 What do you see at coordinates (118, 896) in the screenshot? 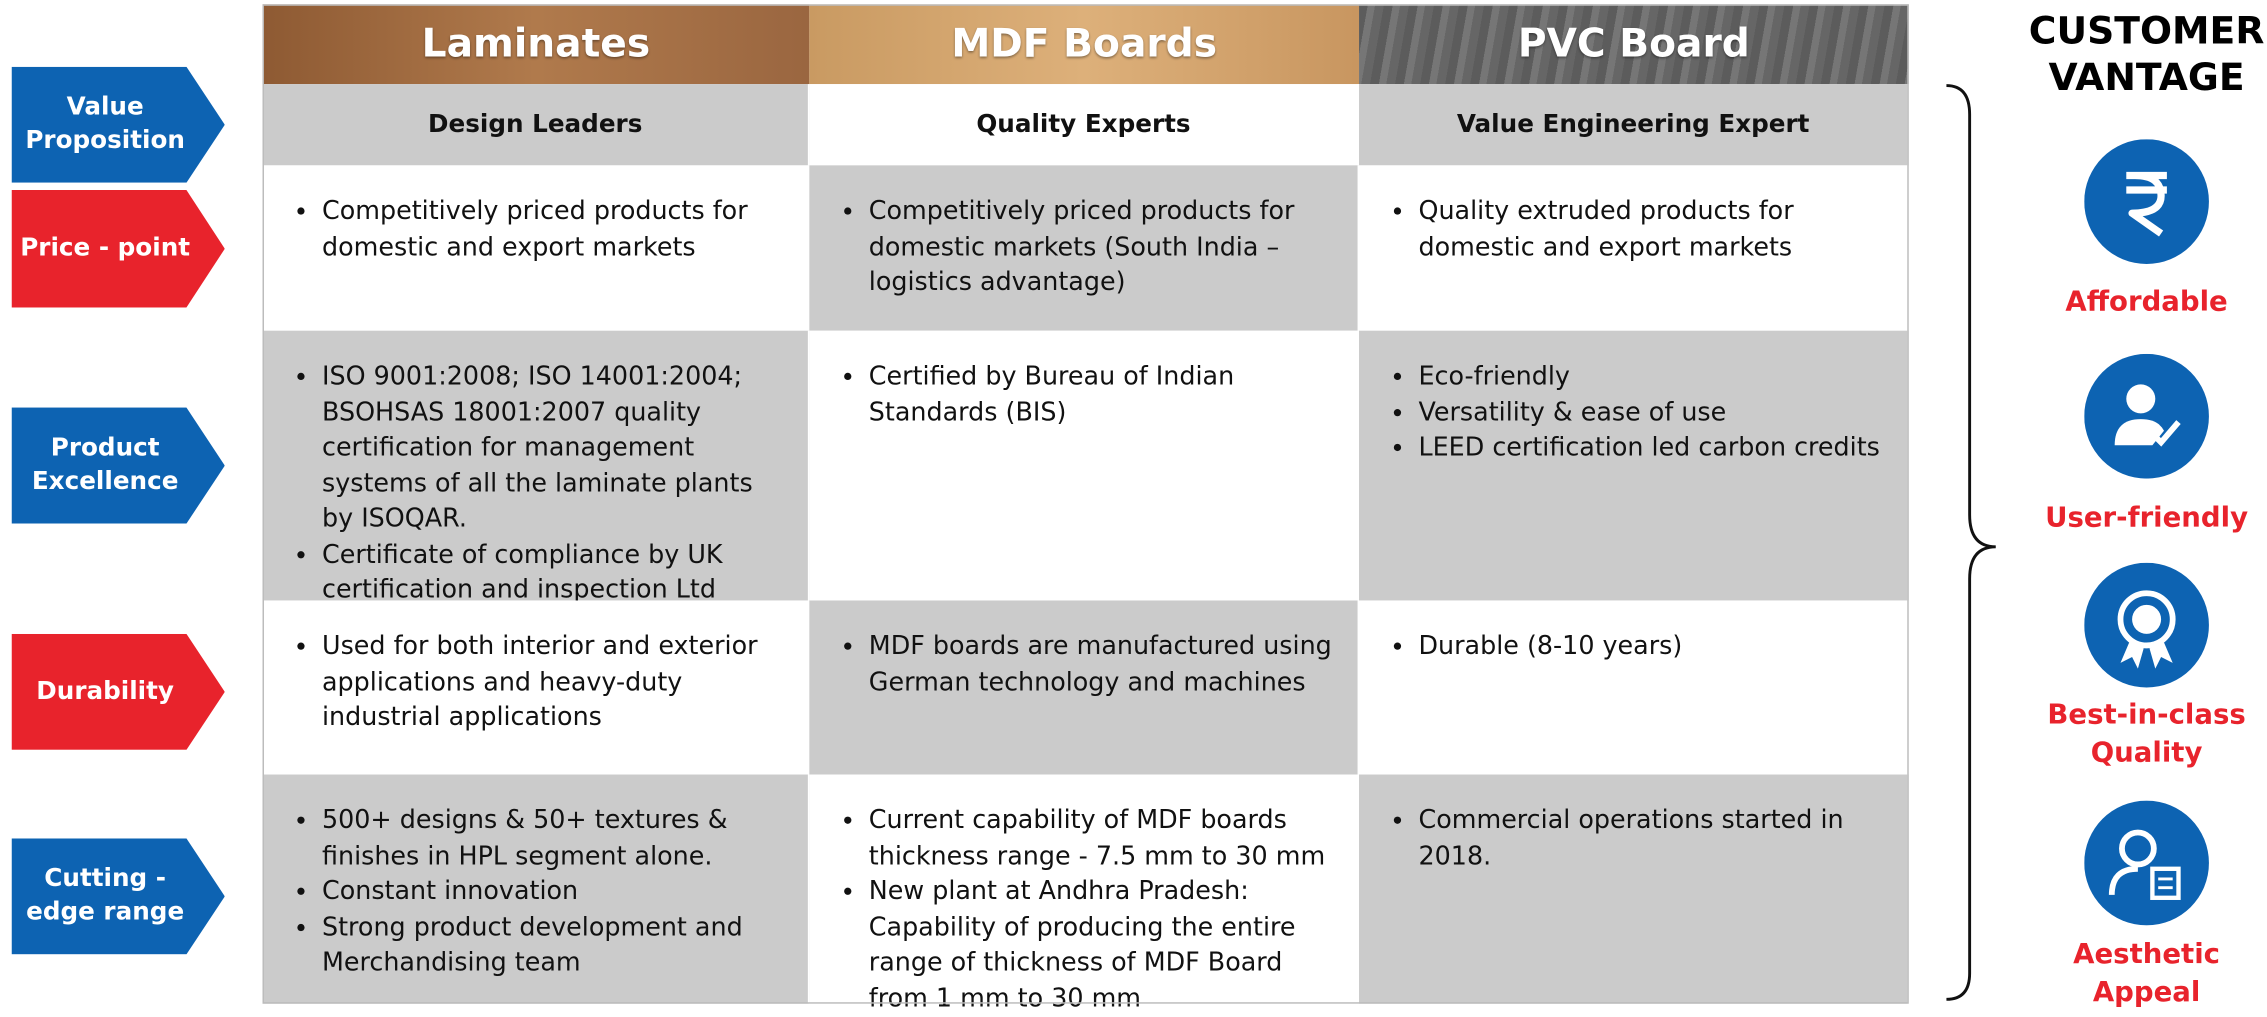
I see `row-label: Cutting - edge range` at bounding box center [118, 896].